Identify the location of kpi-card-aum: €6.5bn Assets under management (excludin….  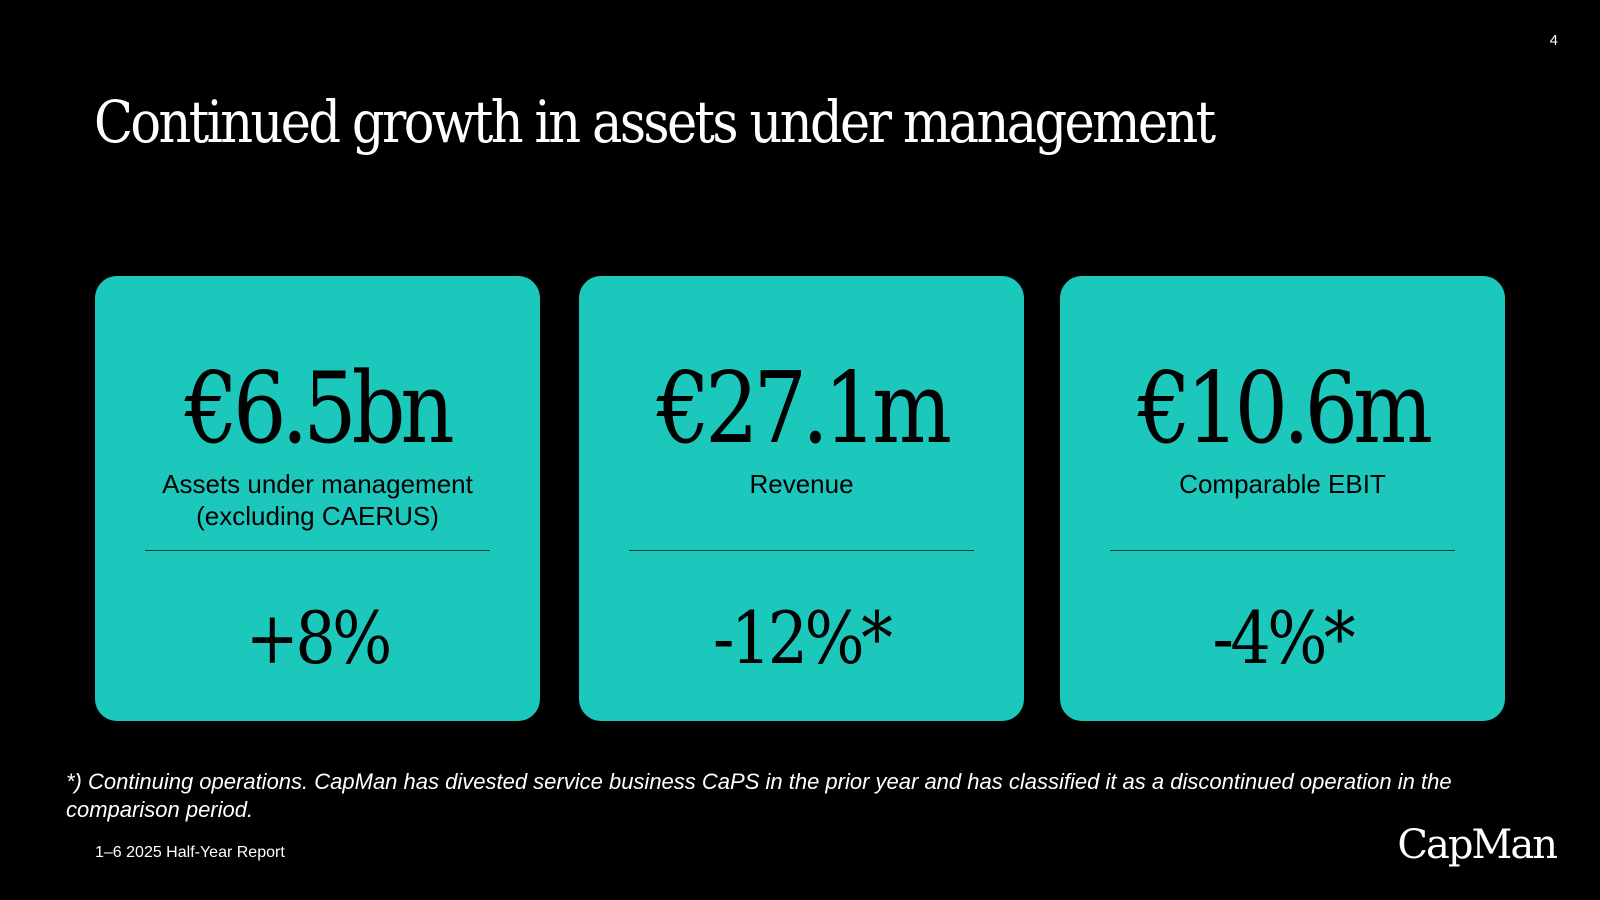
(317, 498).